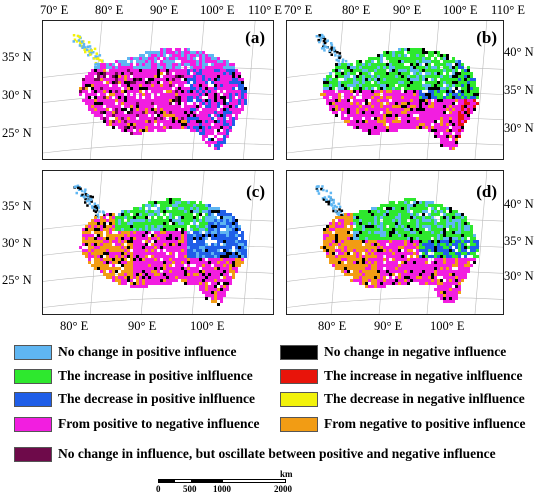 This screenshot has width=550, height=495. What do you see at coordinates (17, 57) in the screenshot?
I see `lat-tick-a-35: 35° N` at bounding box center [17, 57].